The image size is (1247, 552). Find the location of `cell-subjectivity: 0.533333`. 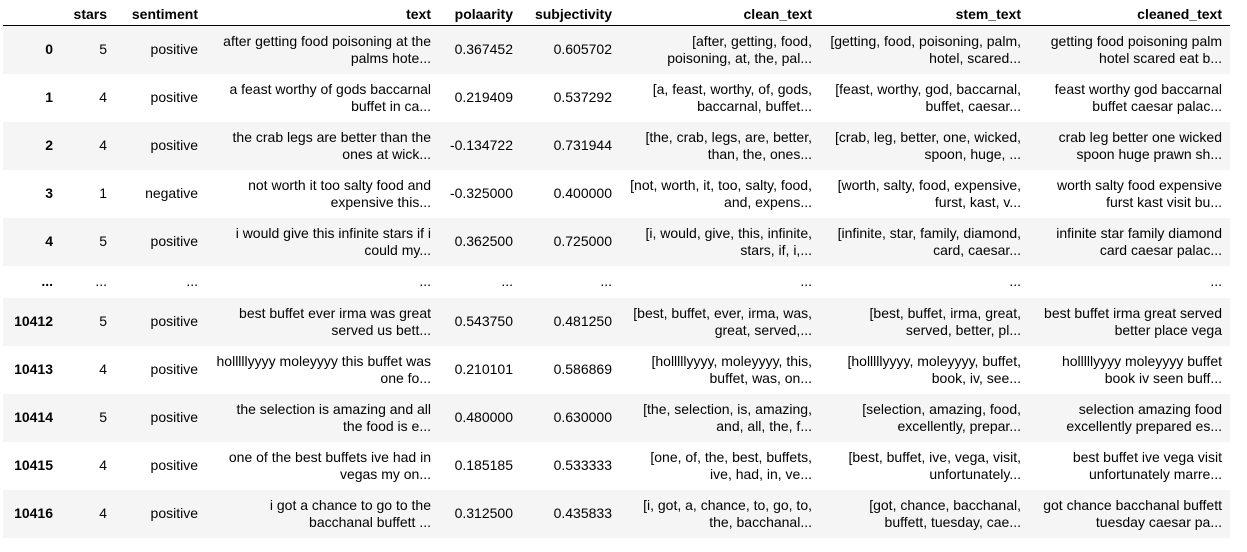

cell-subjectivity: 0.533333 is located at coordinates (582, 465).